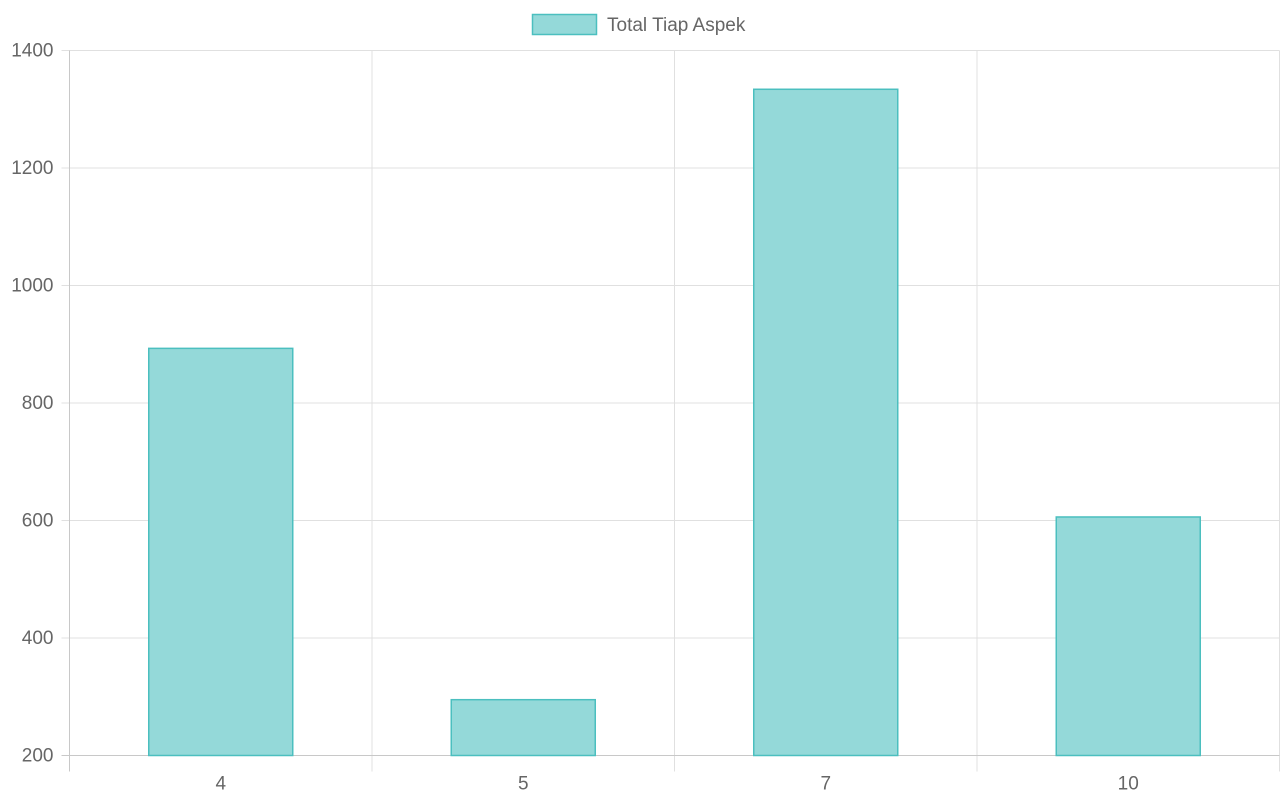 The width and height of the screenshot is (1280, 797). I want to click on x-tick-label: 4, so click(220, 783).